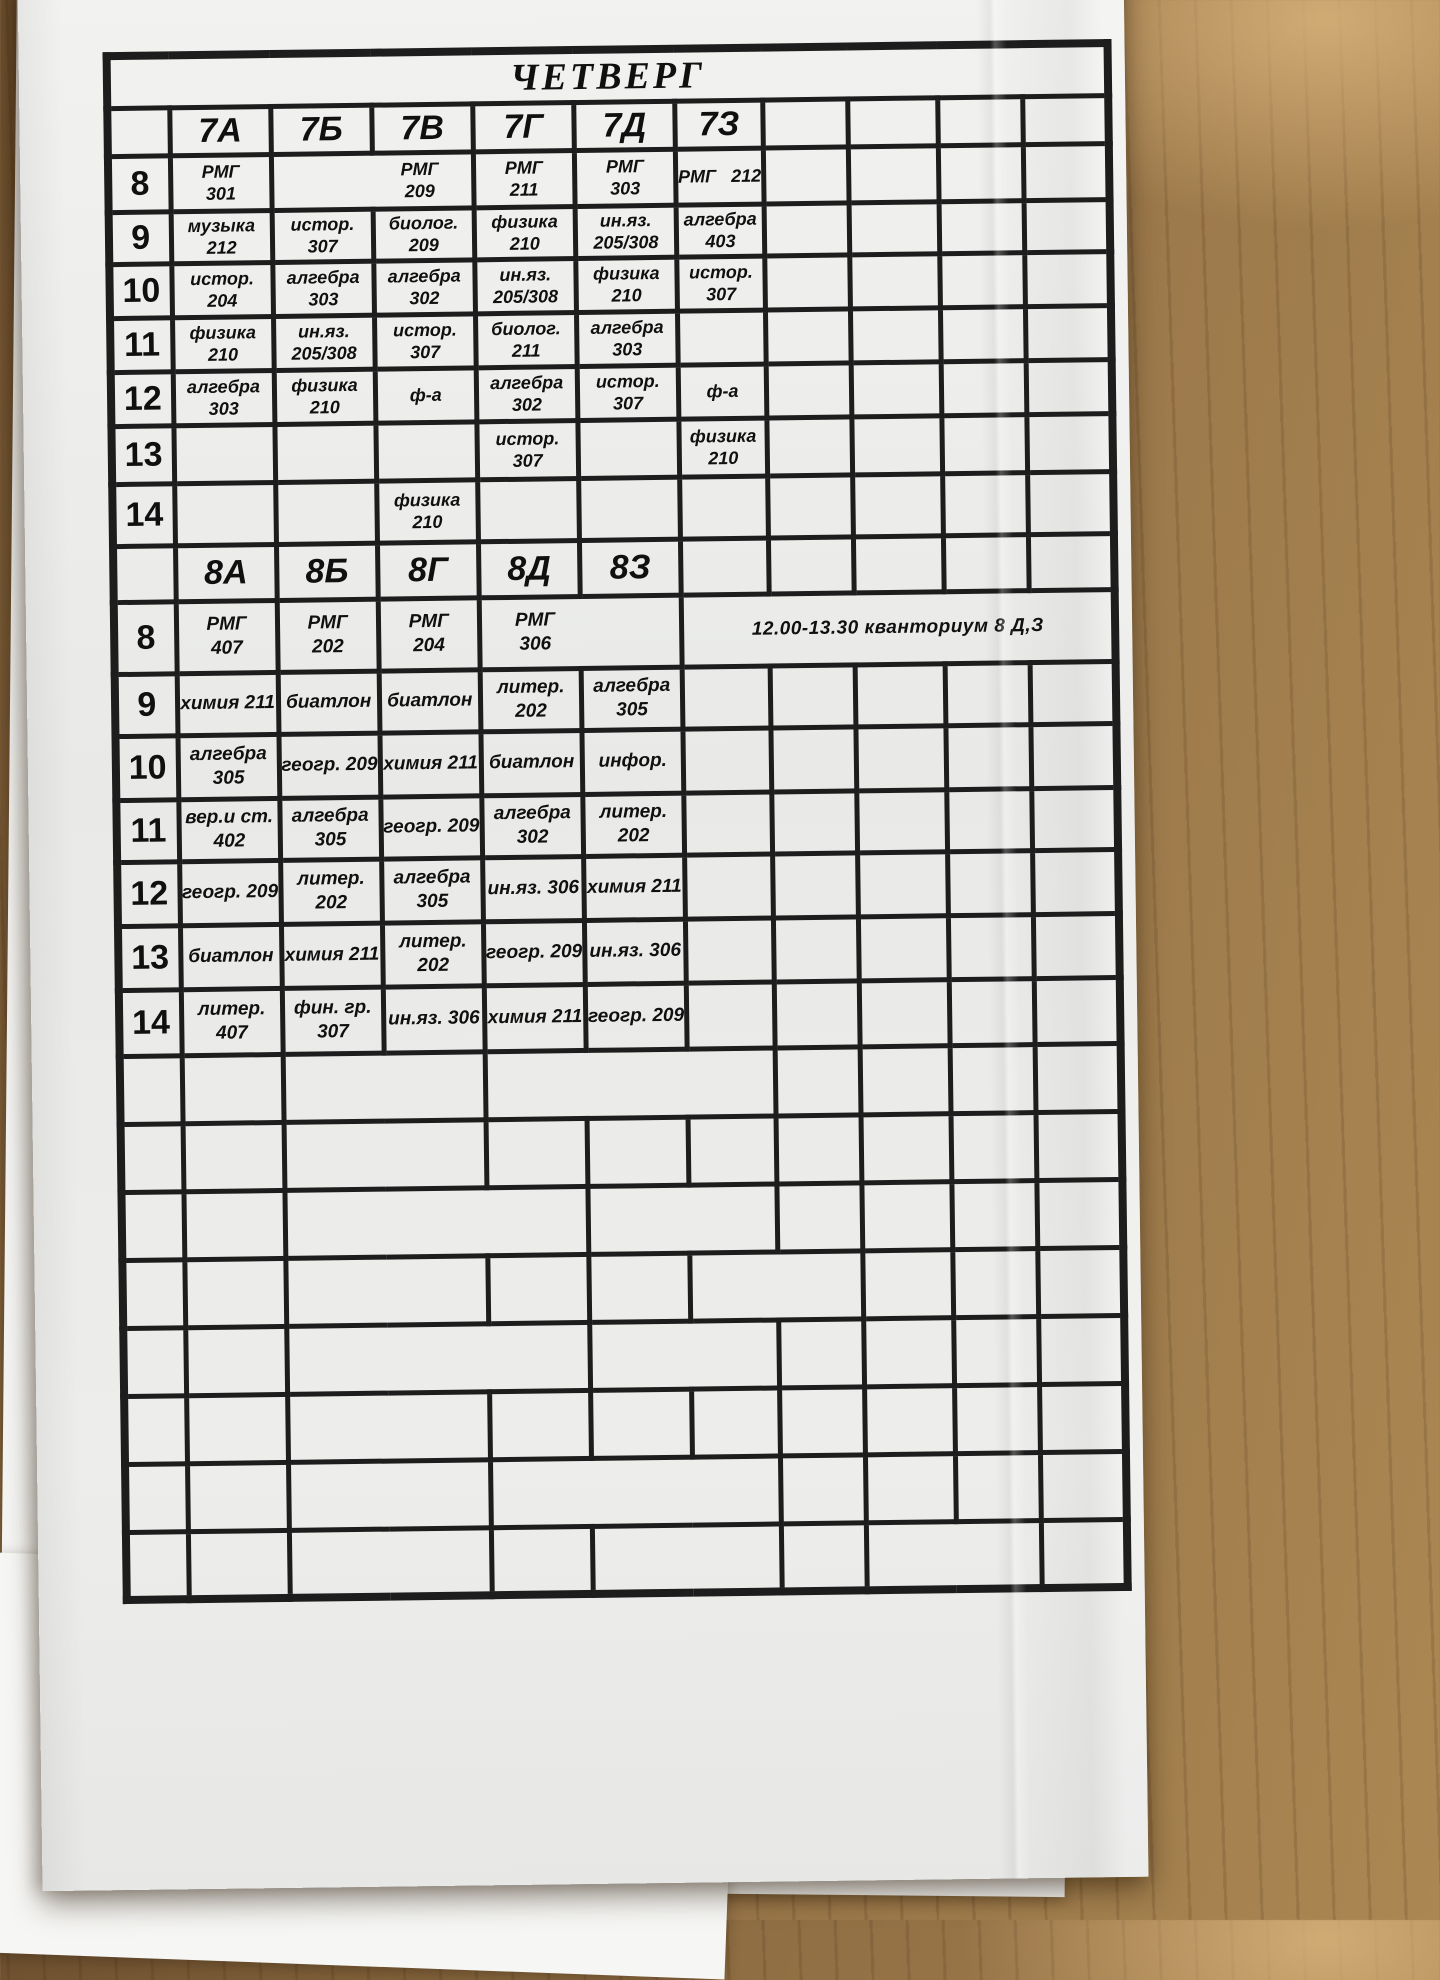 This screenshot has height=1980, width=1440. I want to click on lesson-cell: ф-а, so click(425, 395).